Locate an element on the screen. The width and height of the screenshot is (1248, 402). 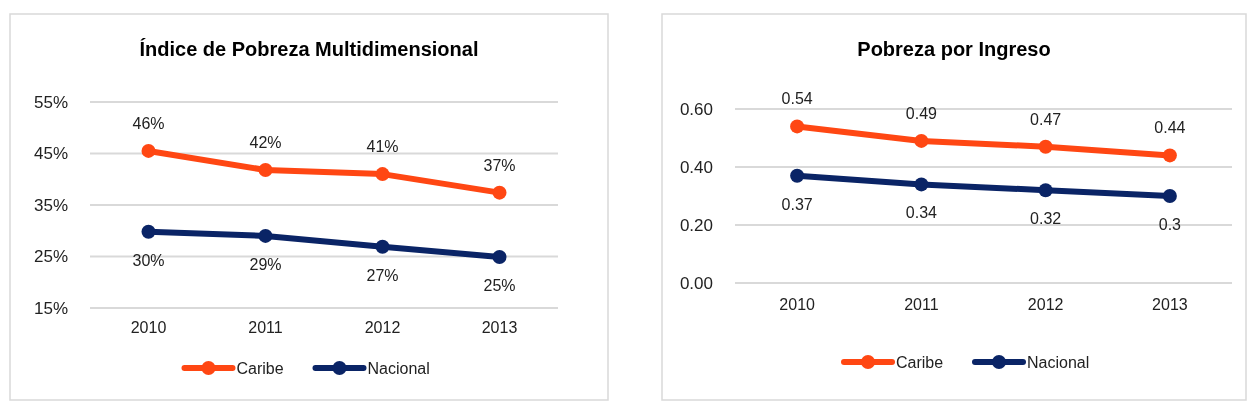
data-label: 42% is located at coordinates (265, 142).